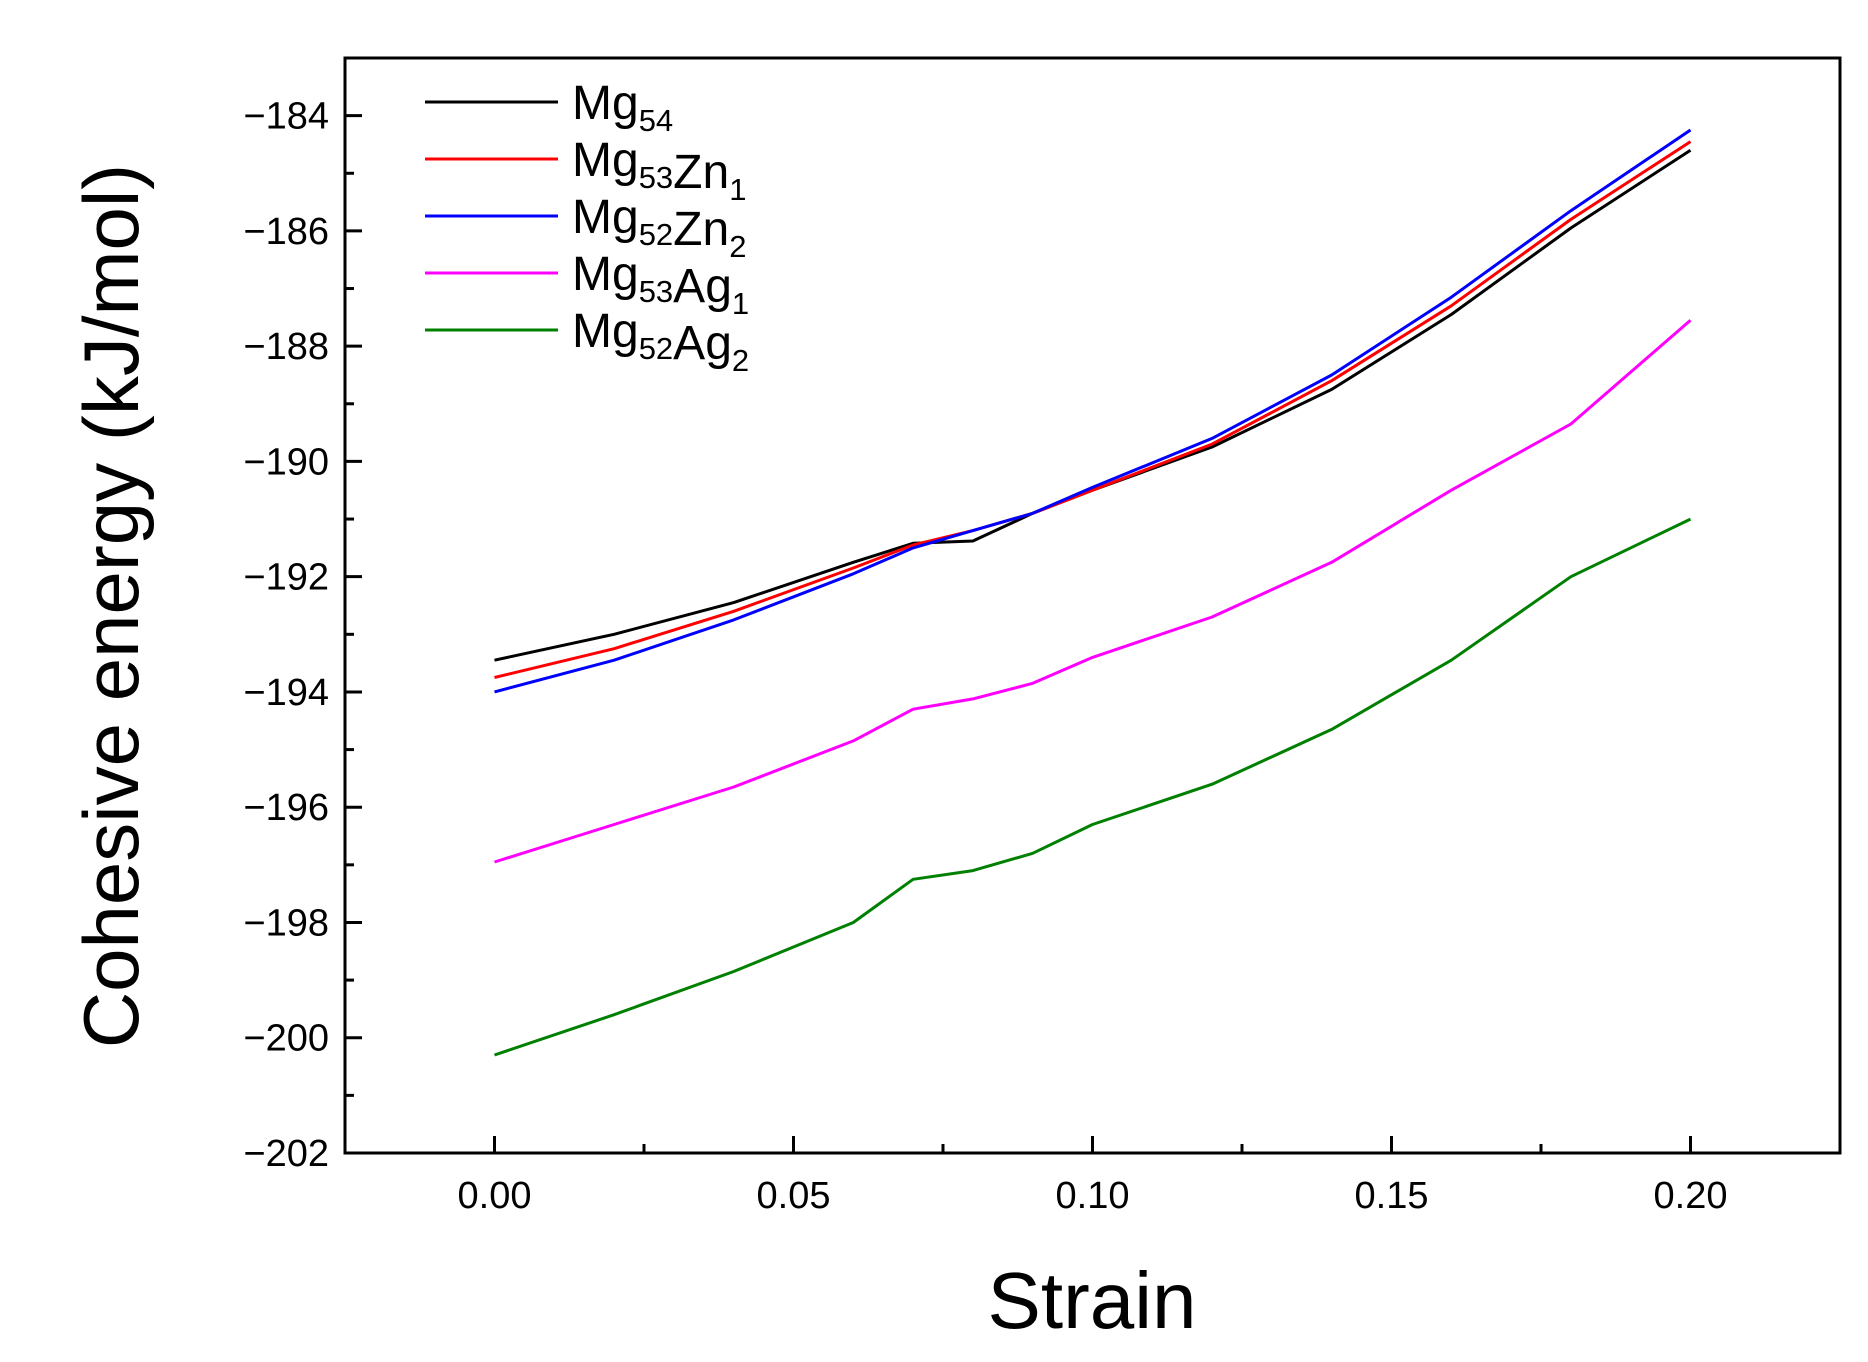 This screenshot has width=1868, height=1362. What do you see at coordinates (286, 1154) in the screenshot?
I see `y-tick-label: −202` at bounding box center [286, 1154].